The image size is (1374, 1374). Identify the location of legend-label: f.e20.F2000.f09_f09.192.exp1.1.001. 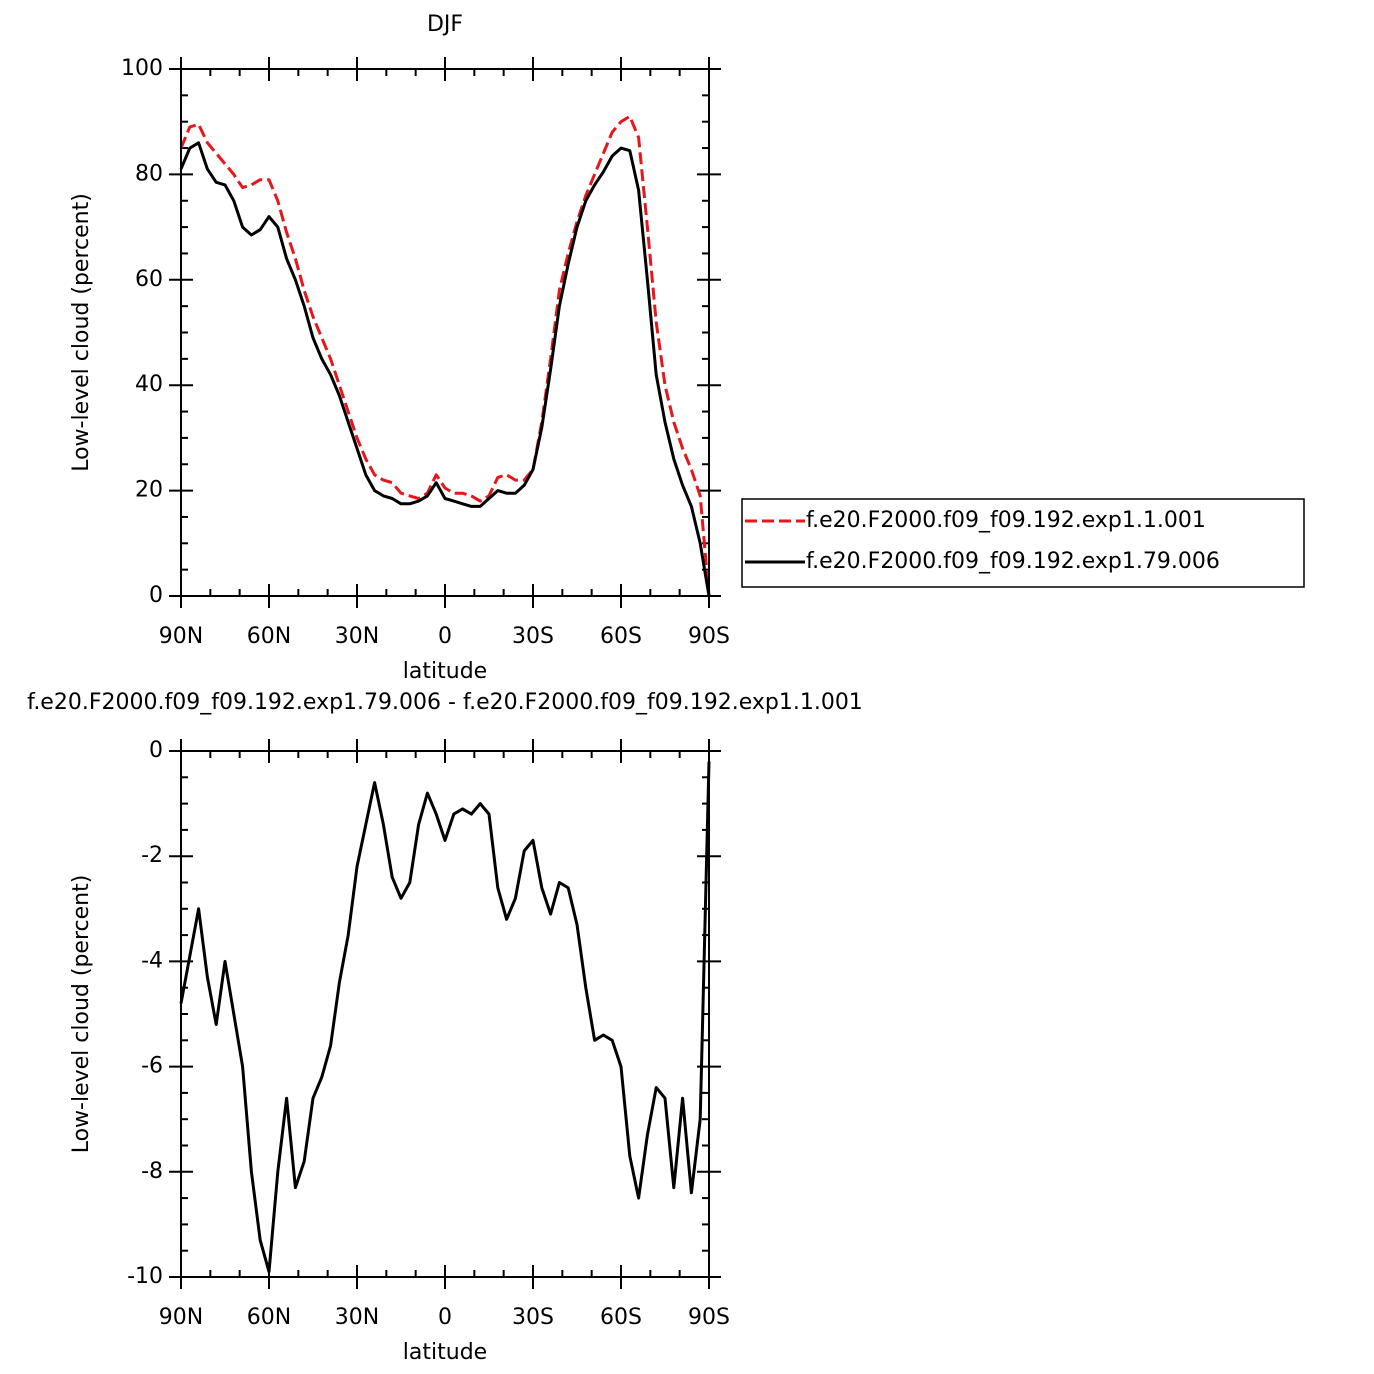
(1006, 520).